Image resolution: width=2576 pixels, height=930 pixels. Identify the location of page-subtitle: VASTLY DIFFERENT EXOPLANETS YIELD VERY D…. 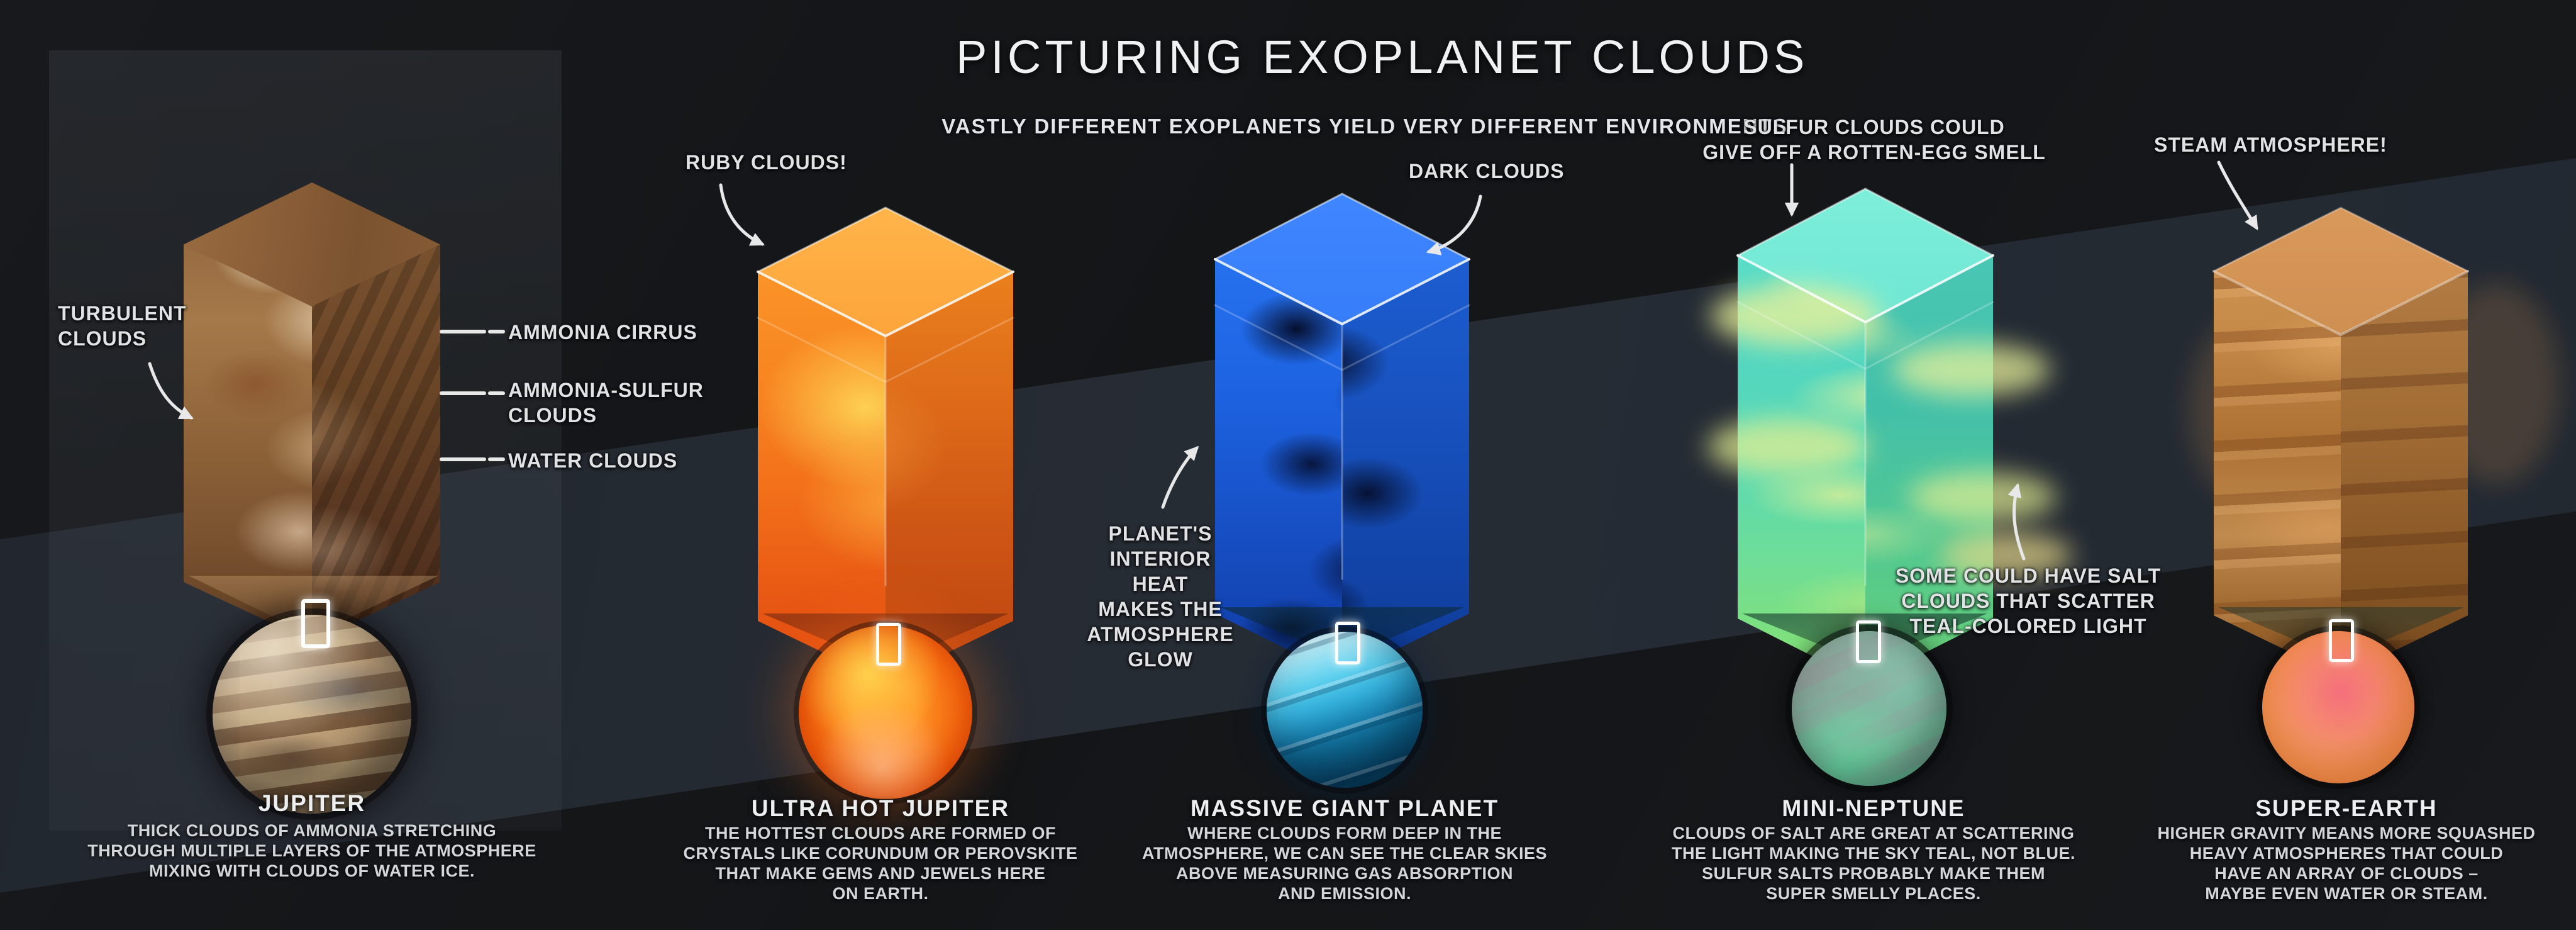
(1364, 127).